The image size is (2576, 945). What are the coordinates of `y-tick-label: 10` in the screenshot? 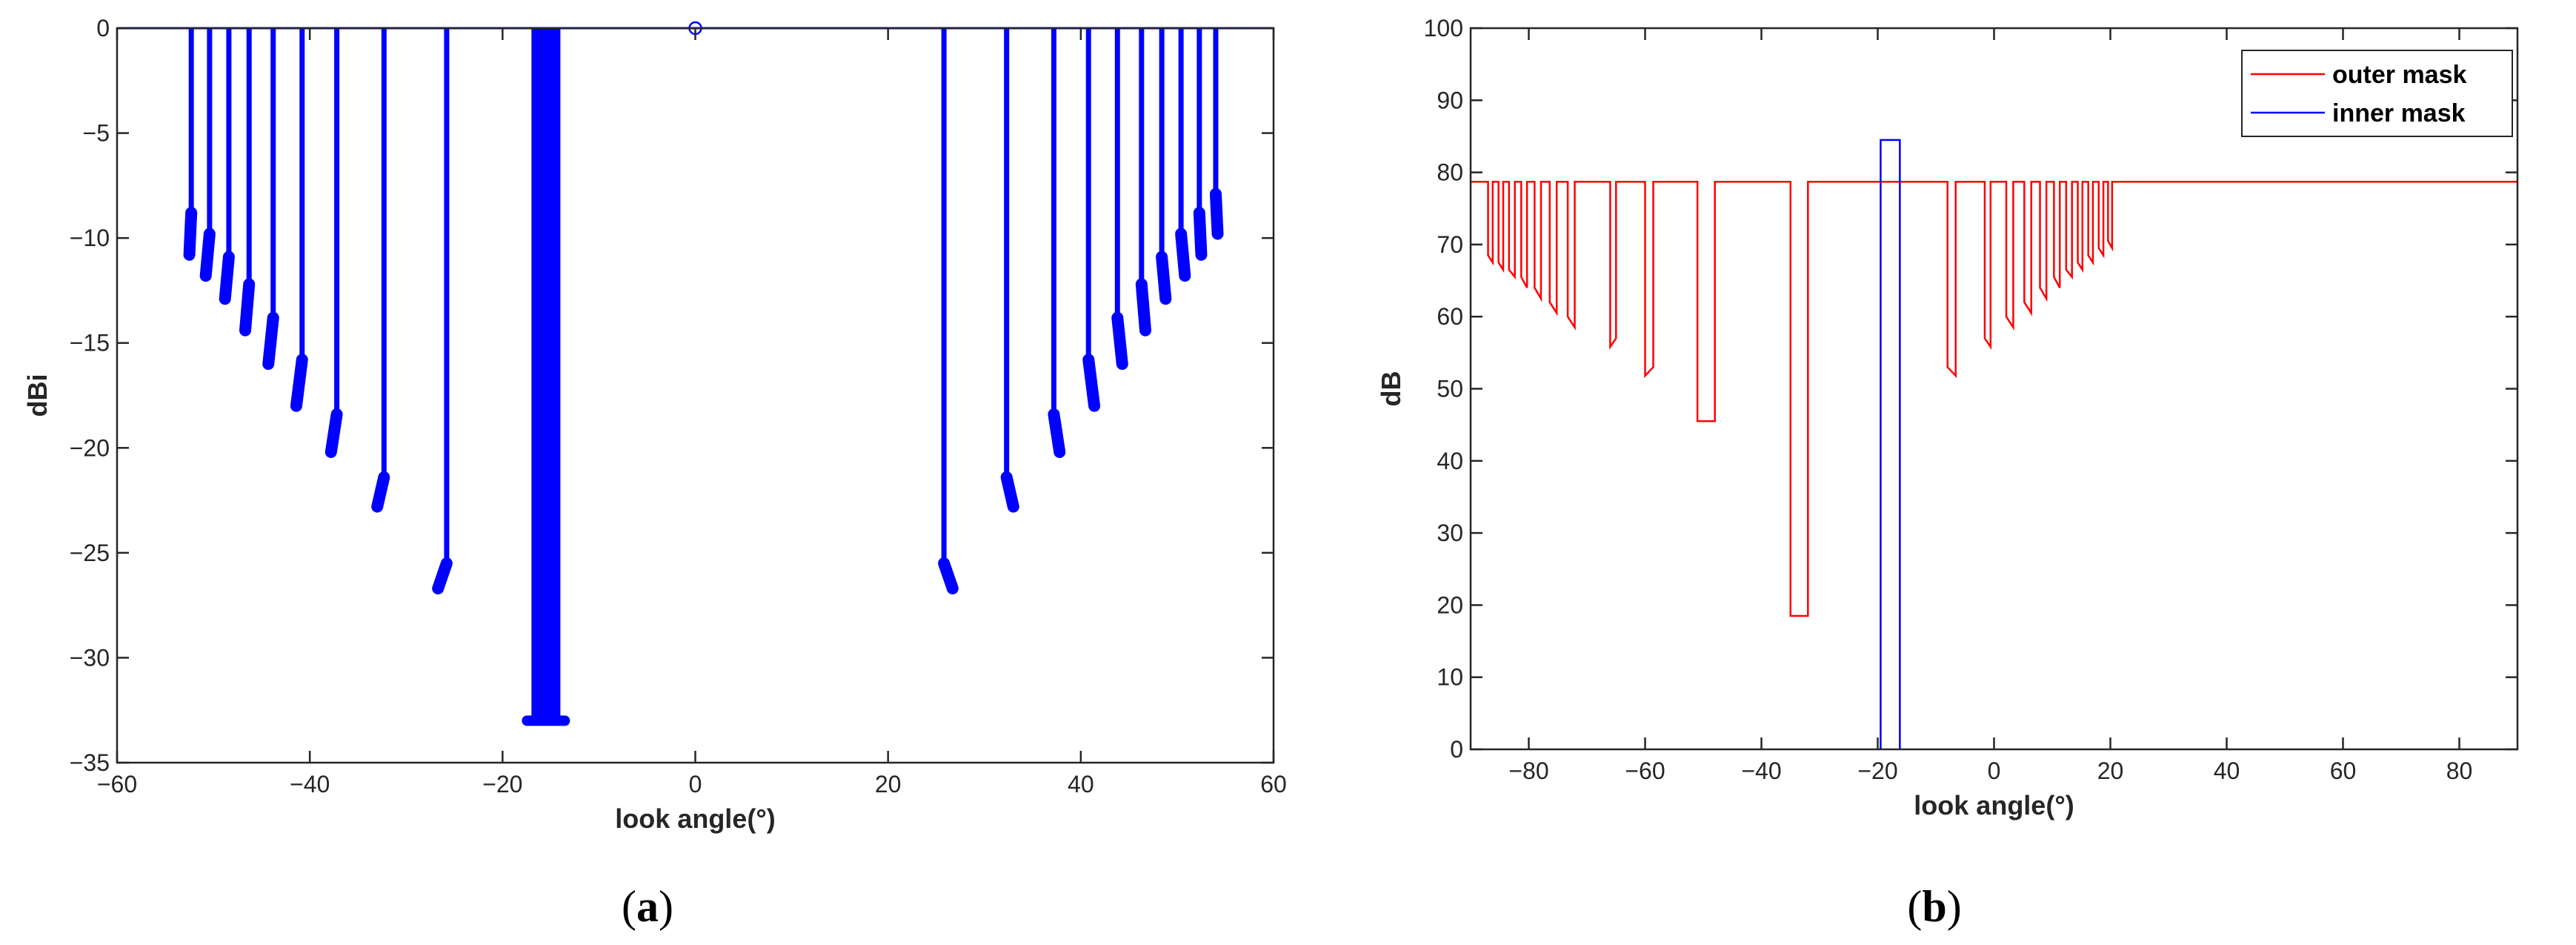 It's located at (1450, 678).